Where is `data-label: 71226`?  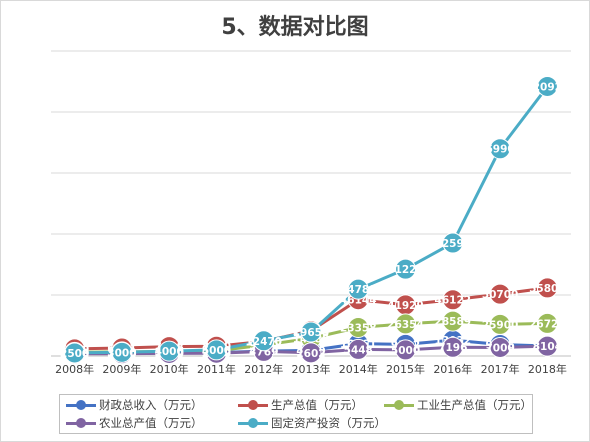
data-label: 71226 is located at coordinates (405, 270).